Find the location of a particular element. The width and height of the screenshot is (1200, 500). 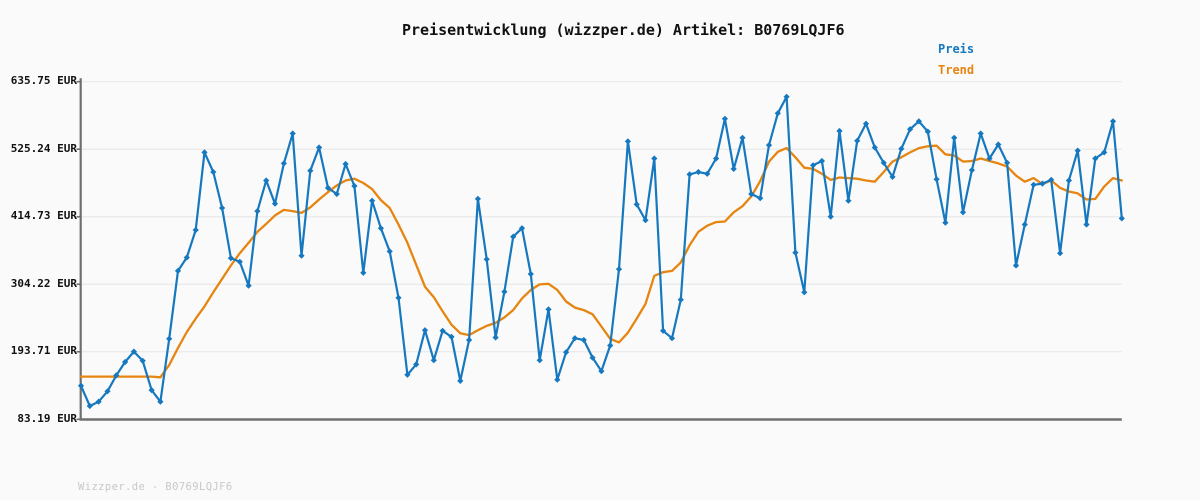

y-axis-tick-label: 193.71 EUR is located at coordinates (43, 351).